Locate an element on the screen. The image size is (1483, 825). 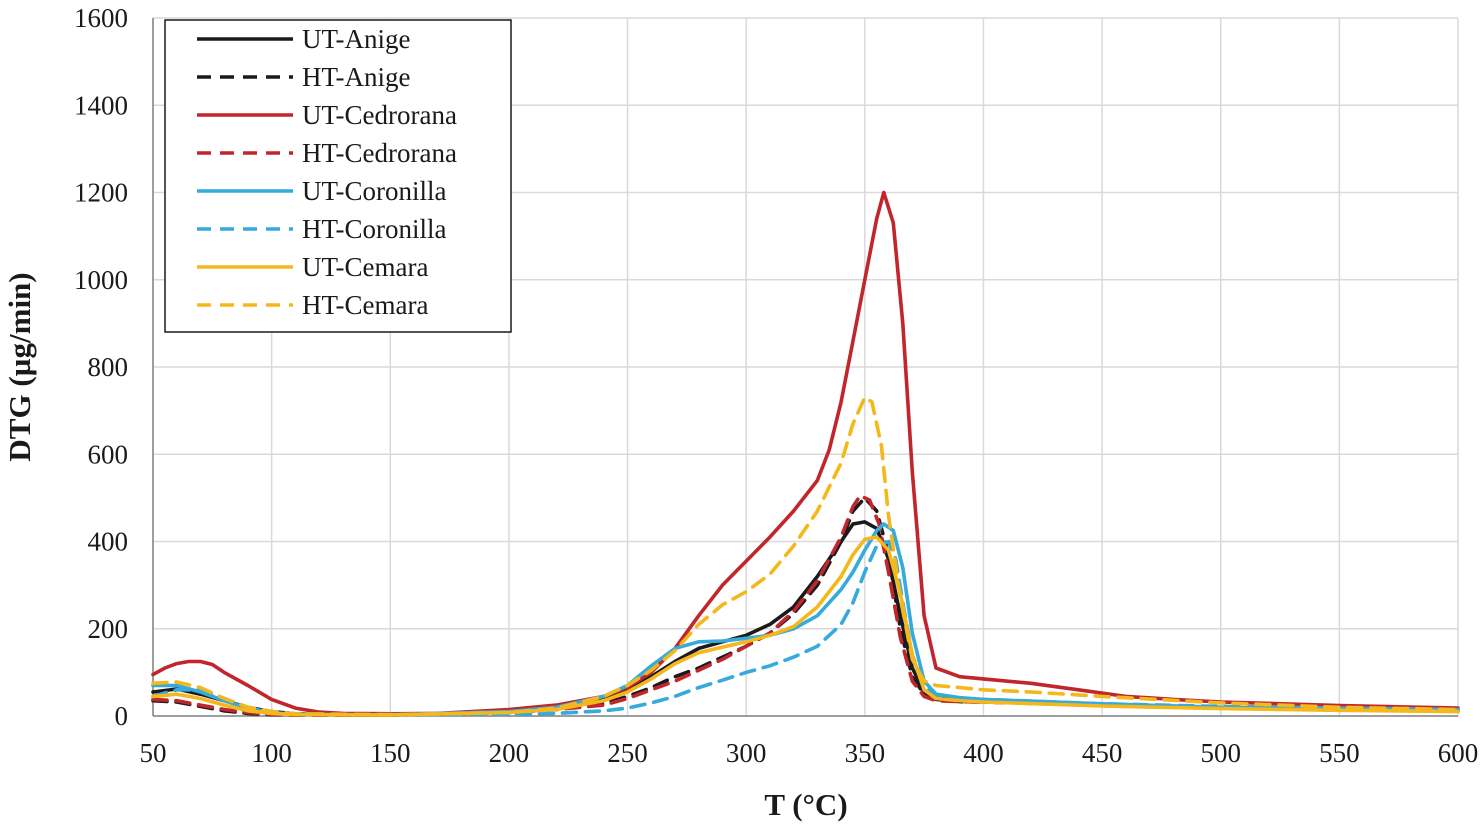
y-tick-label: 1200 is located at coordinates (101, 193).